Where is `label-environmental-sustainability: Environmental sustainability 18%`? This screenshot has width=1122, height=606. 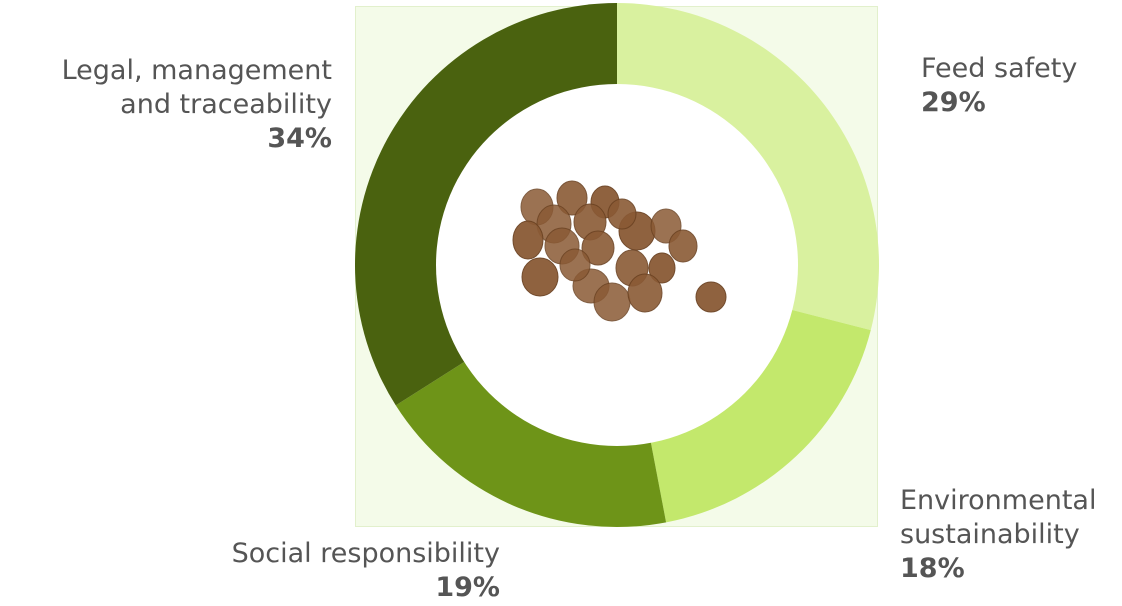
label-environmental-sustainability: Environmental sustainability 18% is located at coordinates (998, 535).